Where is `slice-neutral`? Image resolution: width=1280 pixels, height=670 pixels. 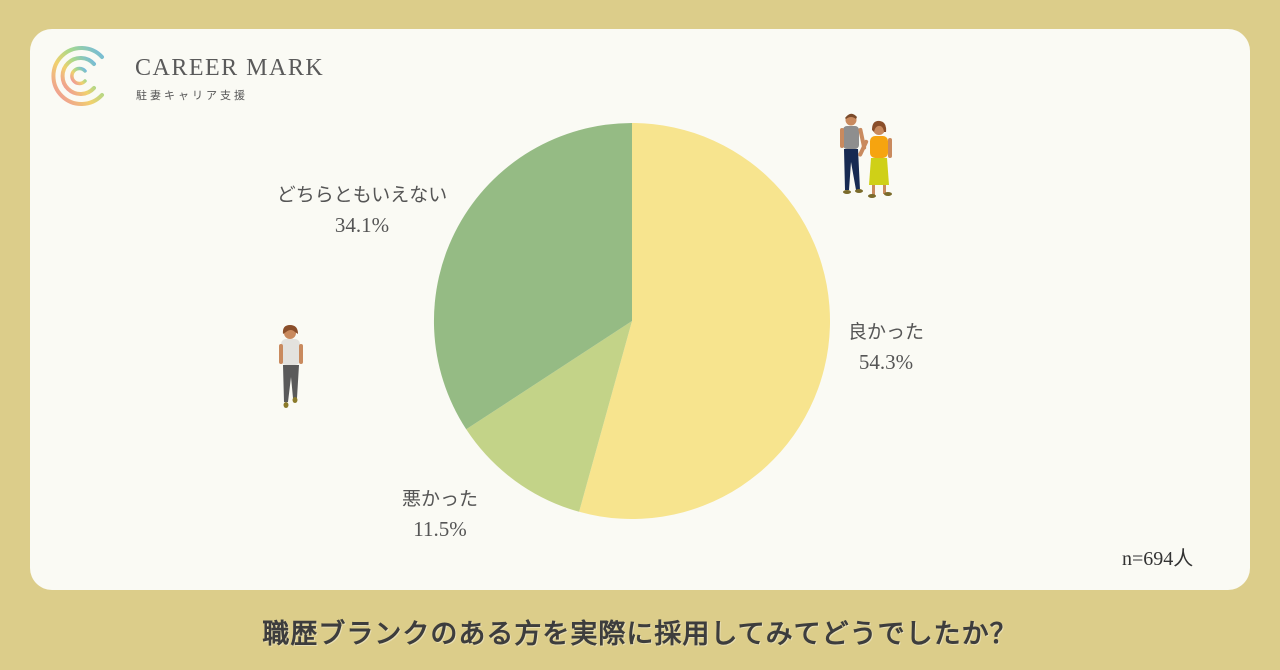
slice-neutral is located at coordinates (532, 276).